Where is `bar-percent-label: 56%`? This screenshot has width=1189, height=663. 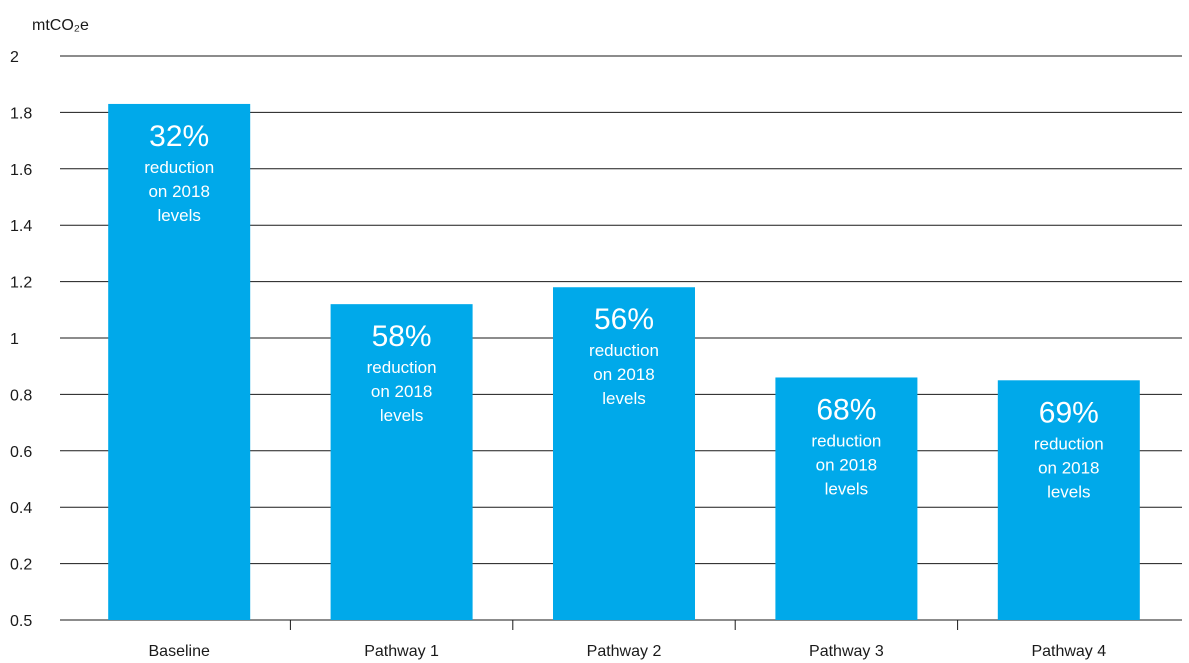 bar-percent-label: 56% is located at coordinates (624, 319).